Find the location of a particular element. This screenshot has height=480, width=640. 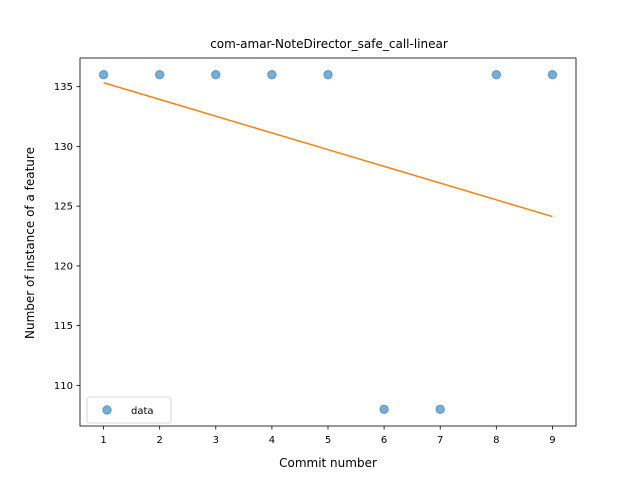

x-tick-label: 9 is located at coordinates (552, 440).